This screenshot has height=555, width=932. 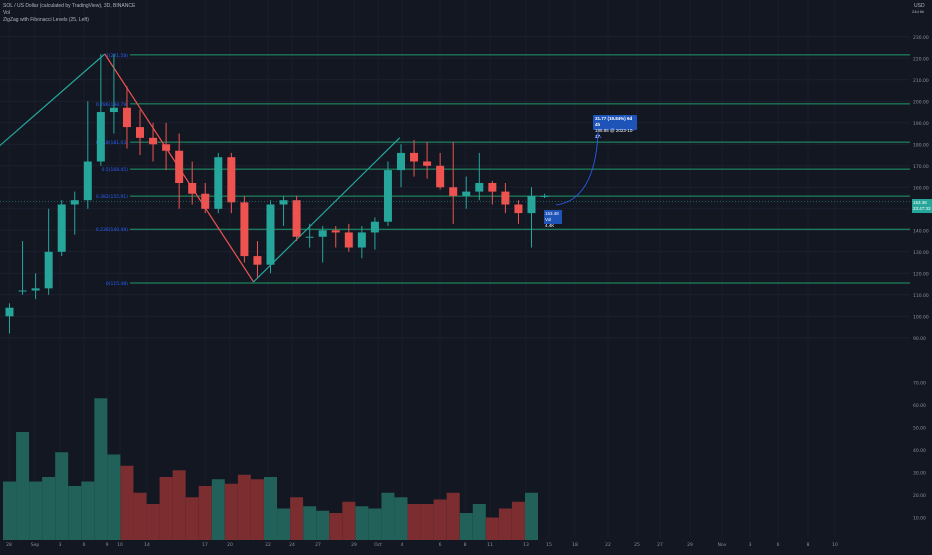 What do you see at coordinates (577, 170) in the screenshot?
I see `prediction-arc` at bounding box center [577, 170].